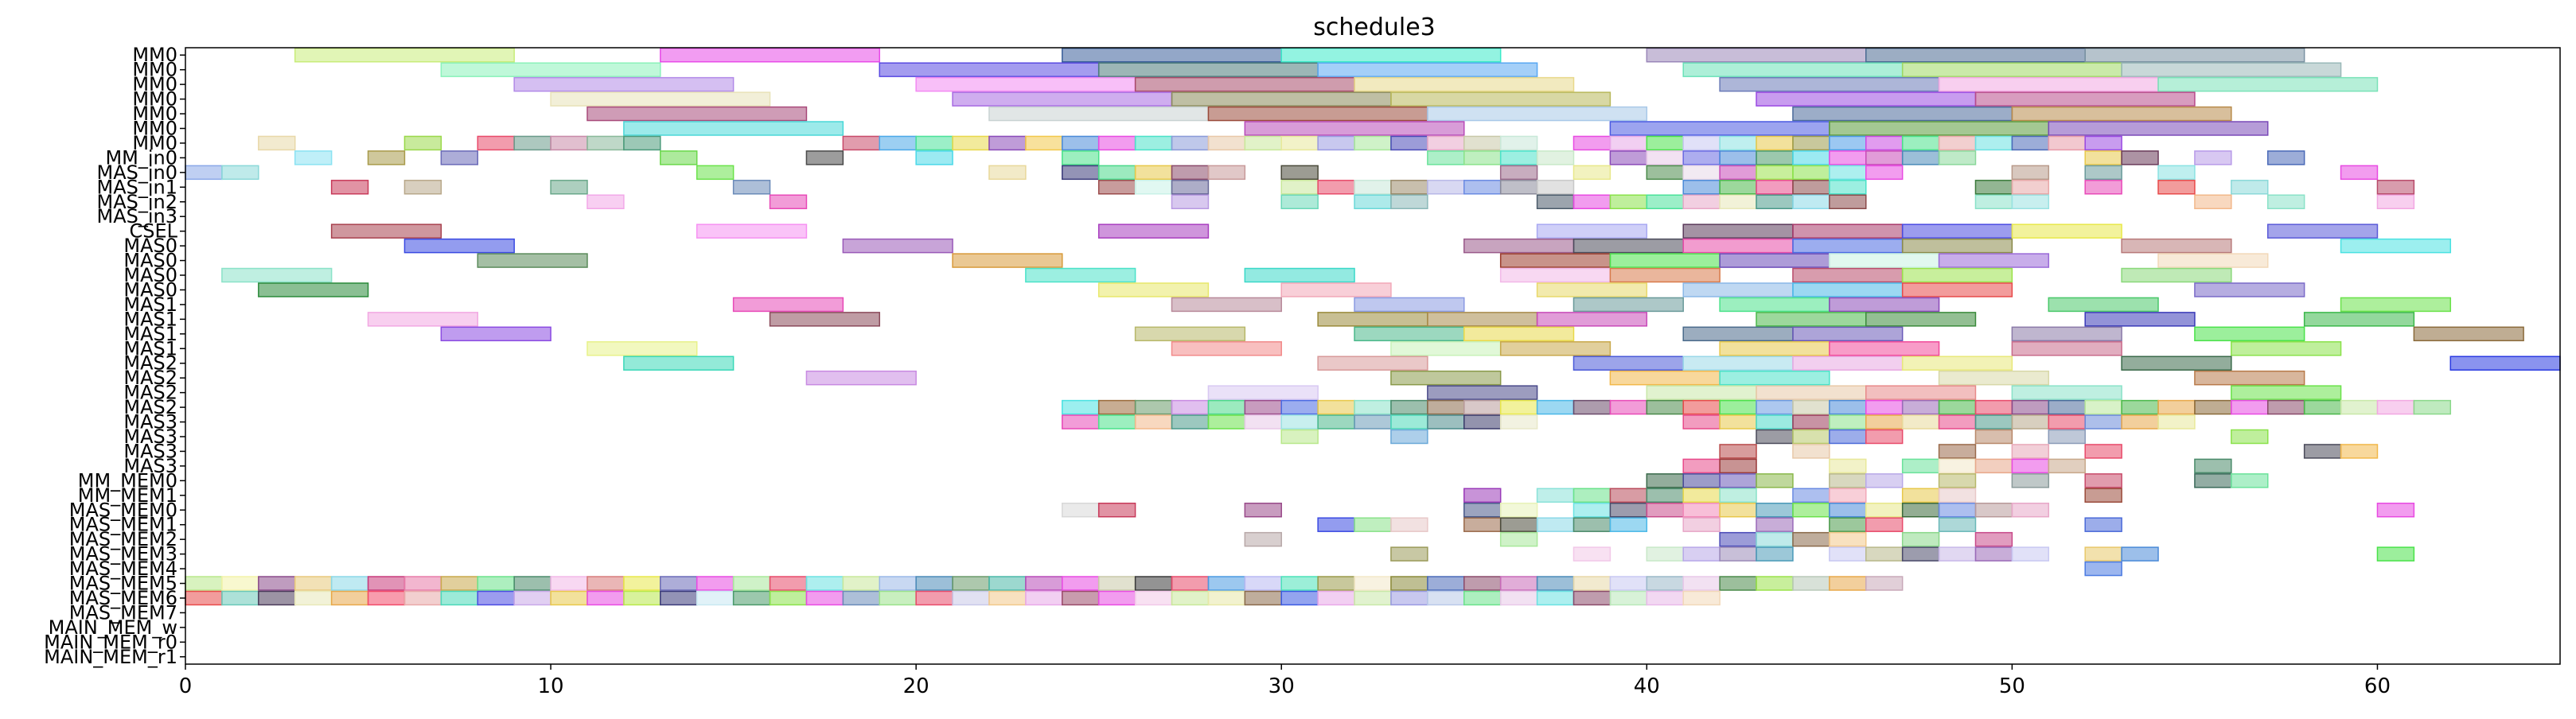 This screenshot has width=2576, height=719. I want to click on x-tick-label: 30, so click(1282, 686).